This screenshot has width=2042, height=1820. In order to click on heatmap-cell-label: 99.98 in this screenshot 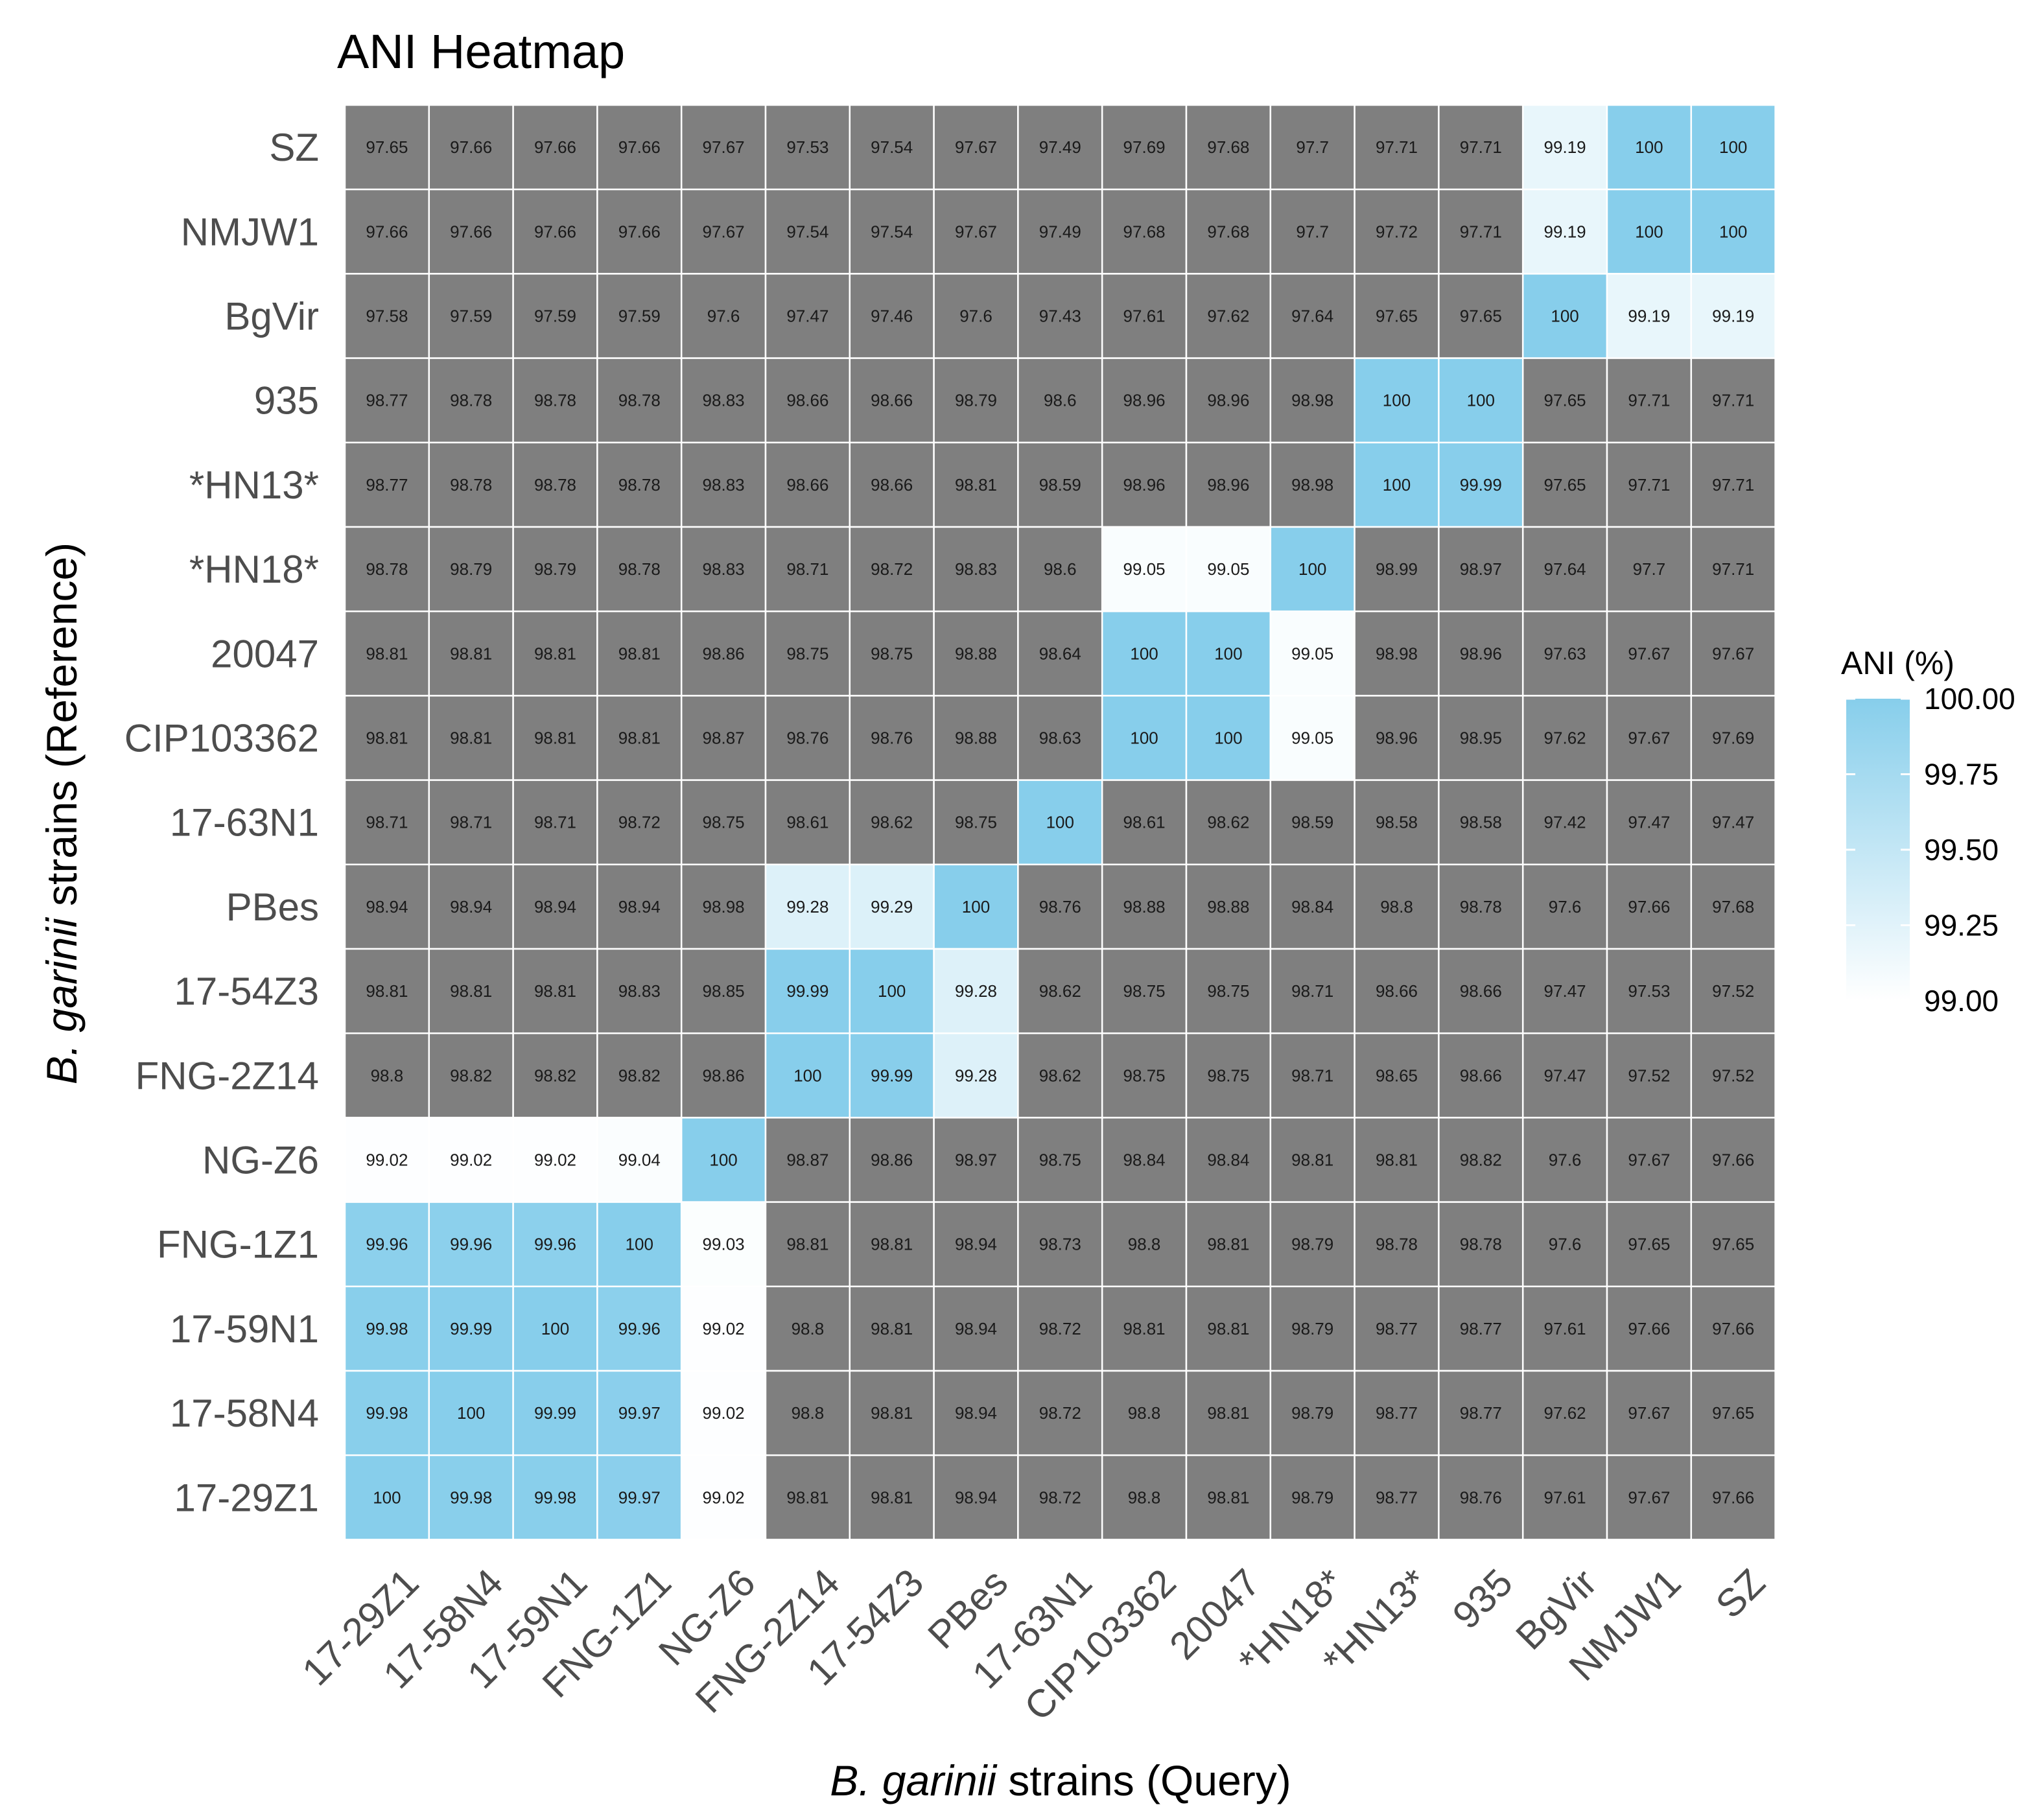, I will do `click(555, 1497)`.